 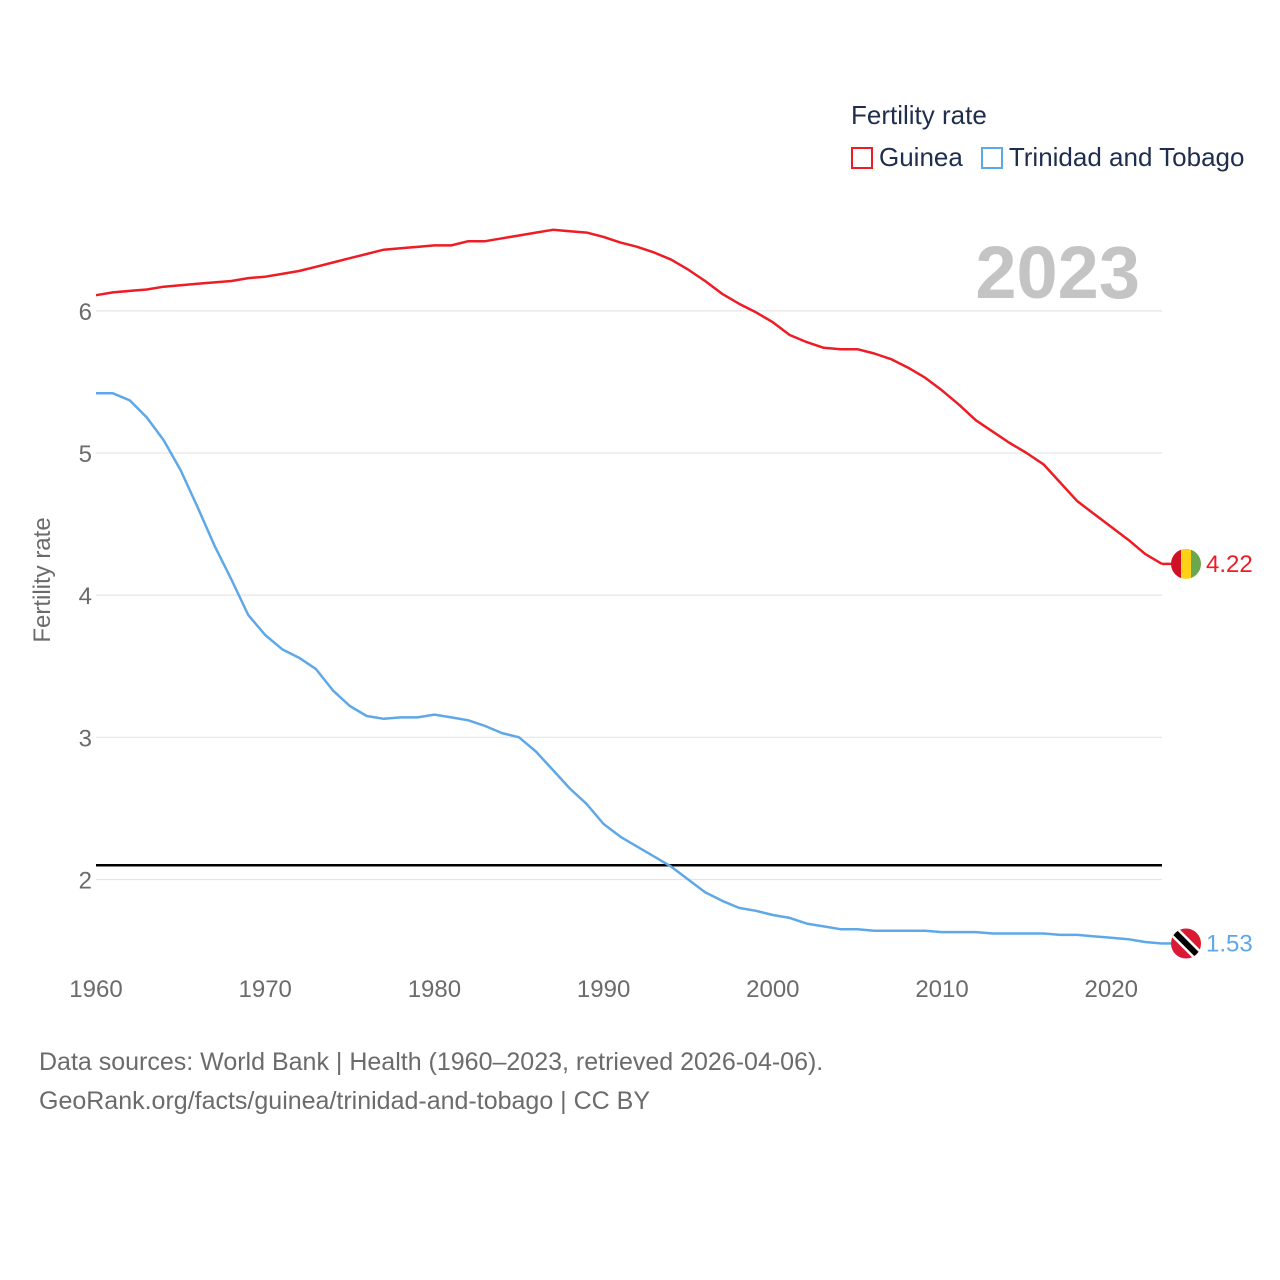 What do you see at coordinates (1229, 943) in the screenshot?
I see `end-value-label-trinidad: 1.53` at bounding box center [1229, 943].